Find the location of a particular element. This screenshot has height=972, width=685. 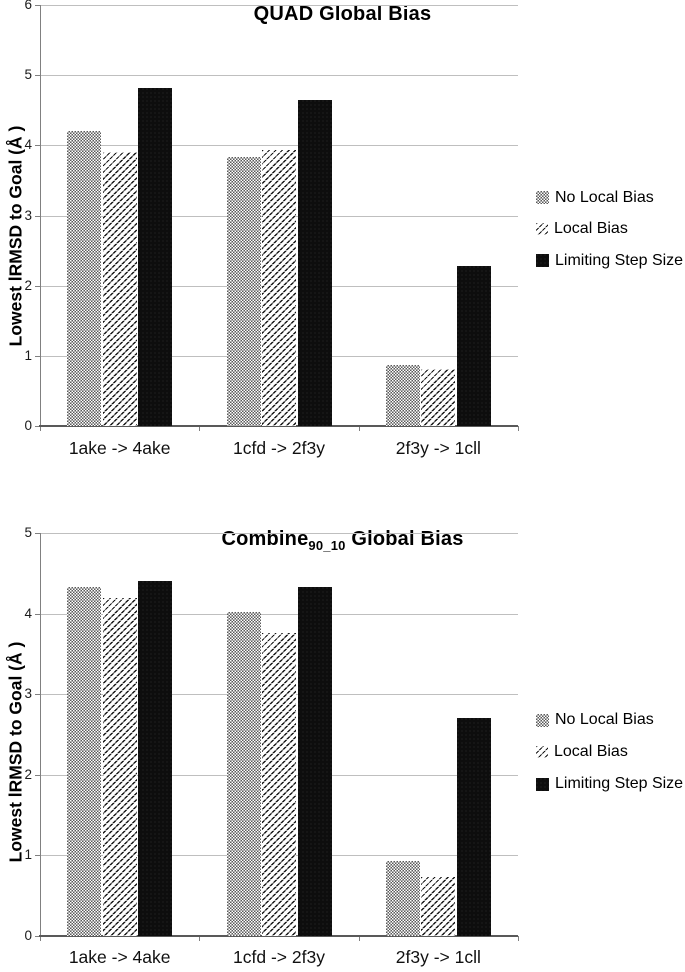

chart-title-main: QUAD is located at coordinates (283, 14).